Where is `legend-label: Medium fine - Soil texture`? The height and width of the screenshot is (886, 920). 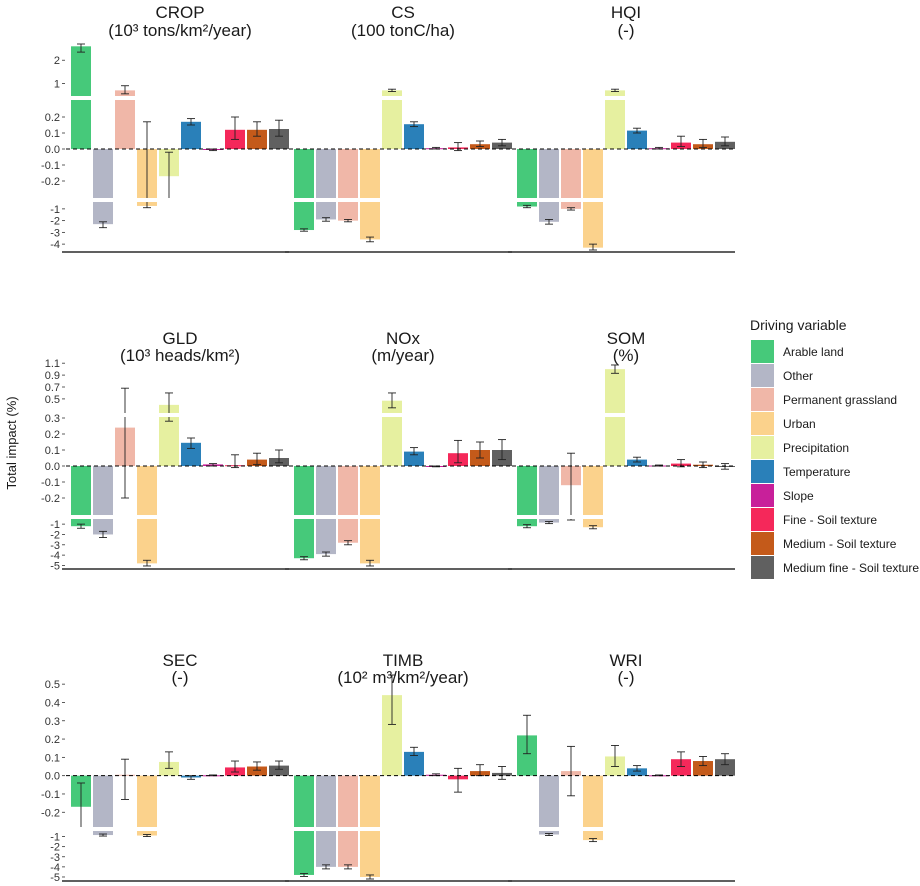
legend-label: Medium fine - Soil texture is located at coordinates (851, 568).